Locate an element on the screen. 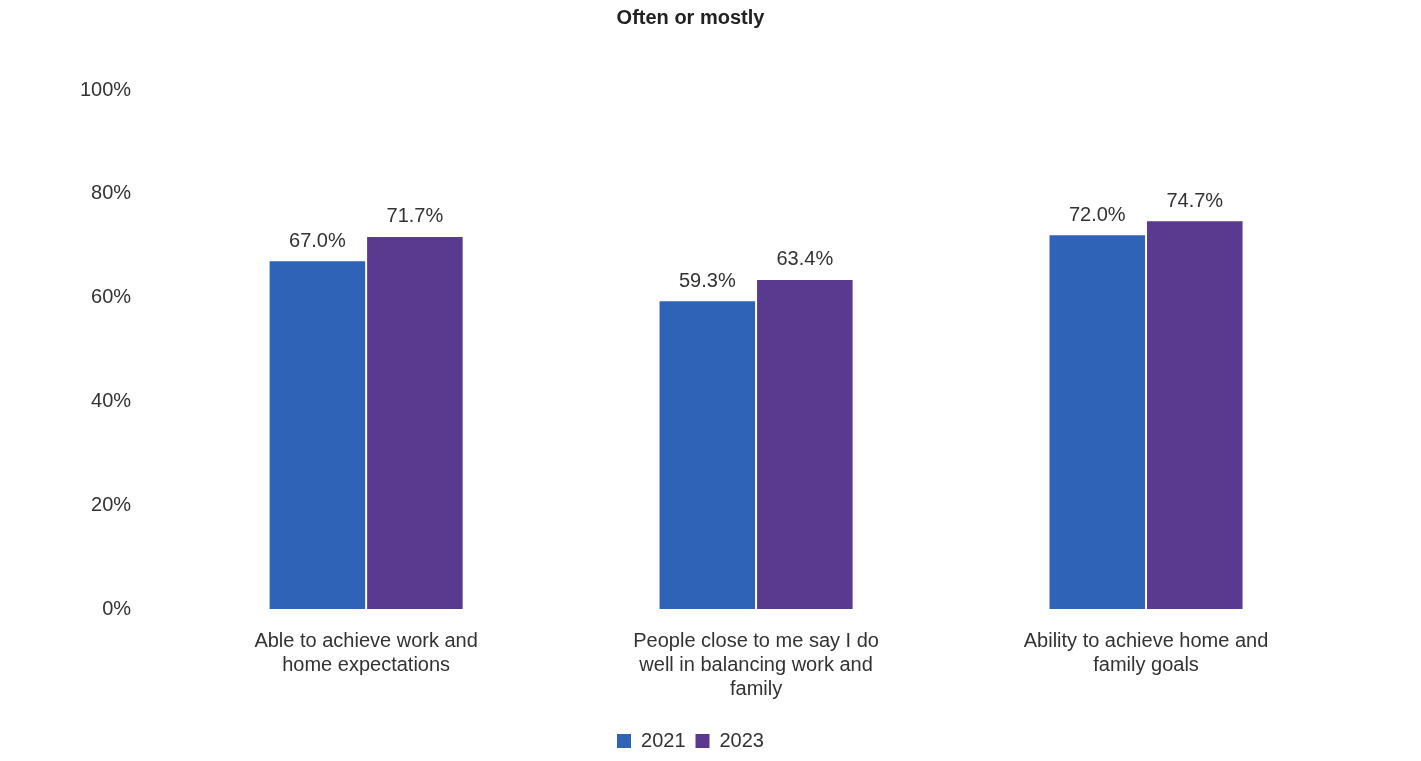 The image size is (1421, 761). y-tick-label: 80% is located at coordinates (111, 192).